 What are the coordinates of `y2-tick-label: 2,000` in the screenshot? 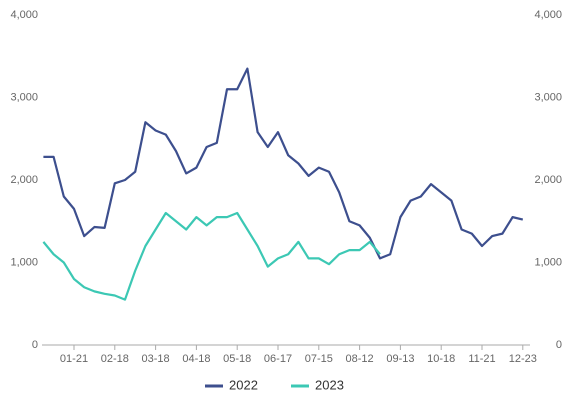 It's located at (548, 180).